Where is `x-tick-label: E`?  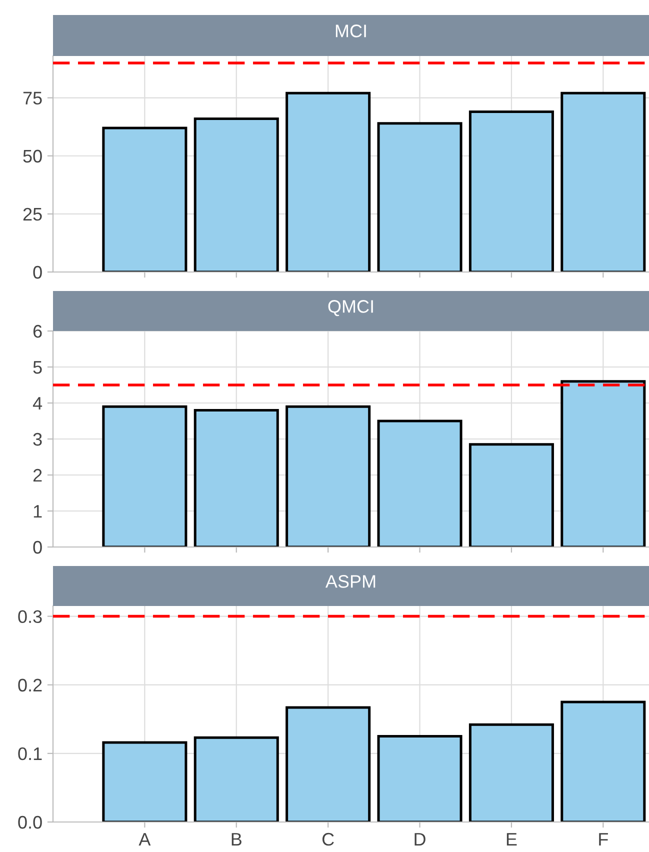 x-tick-label: E is located at coordinates (511, 839).